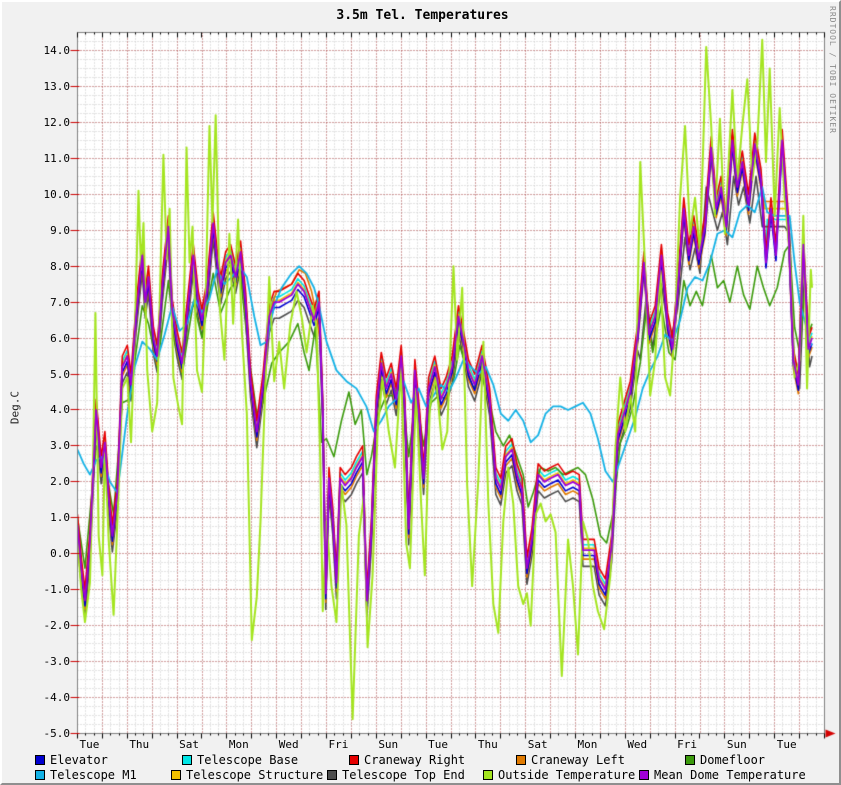 The height and width of the screenshot is (785, 841). I want to click on legend-item-telescope-structure: Telescope Structure, so click(247, 775).